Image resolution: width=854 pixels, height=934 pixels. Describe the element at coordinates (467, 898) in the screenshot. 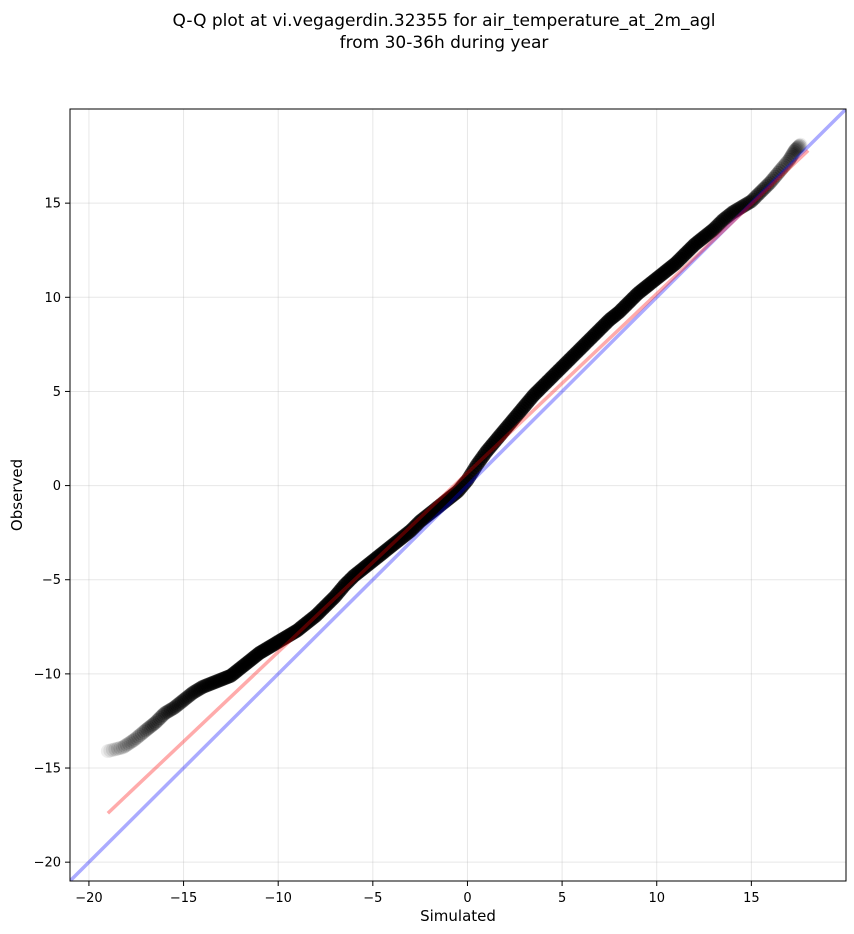

I see `x-tick-label: 0` at that location.